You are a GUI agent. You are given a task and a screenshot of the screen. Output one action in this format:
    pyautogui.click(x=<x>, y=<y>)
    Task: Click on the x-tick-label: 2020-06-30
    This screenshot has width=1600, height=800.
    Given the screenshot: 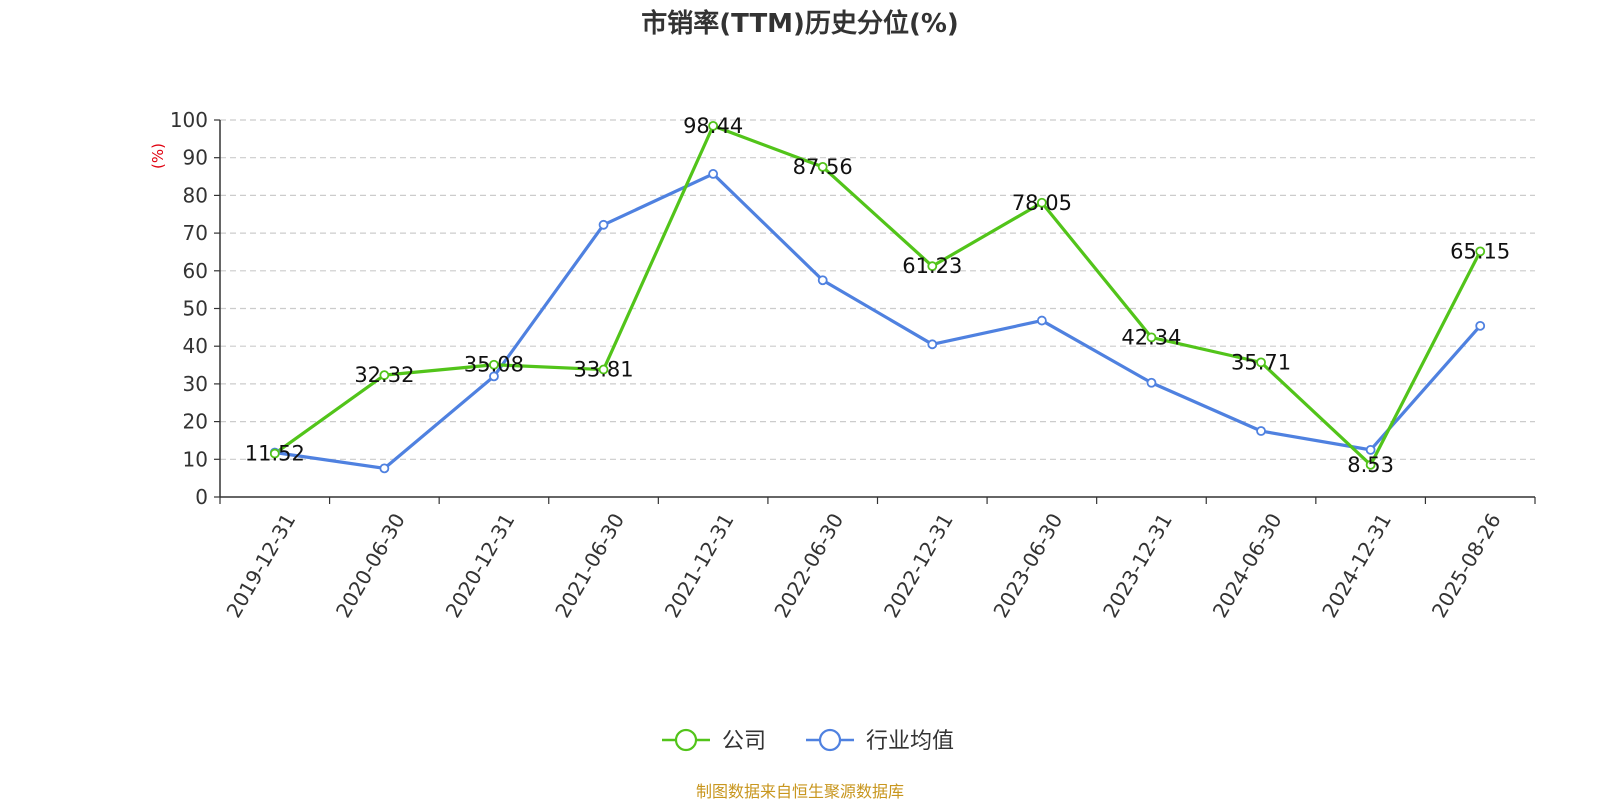 What is the action you would take?
    pyautogui.click(x=370, y=565)
    